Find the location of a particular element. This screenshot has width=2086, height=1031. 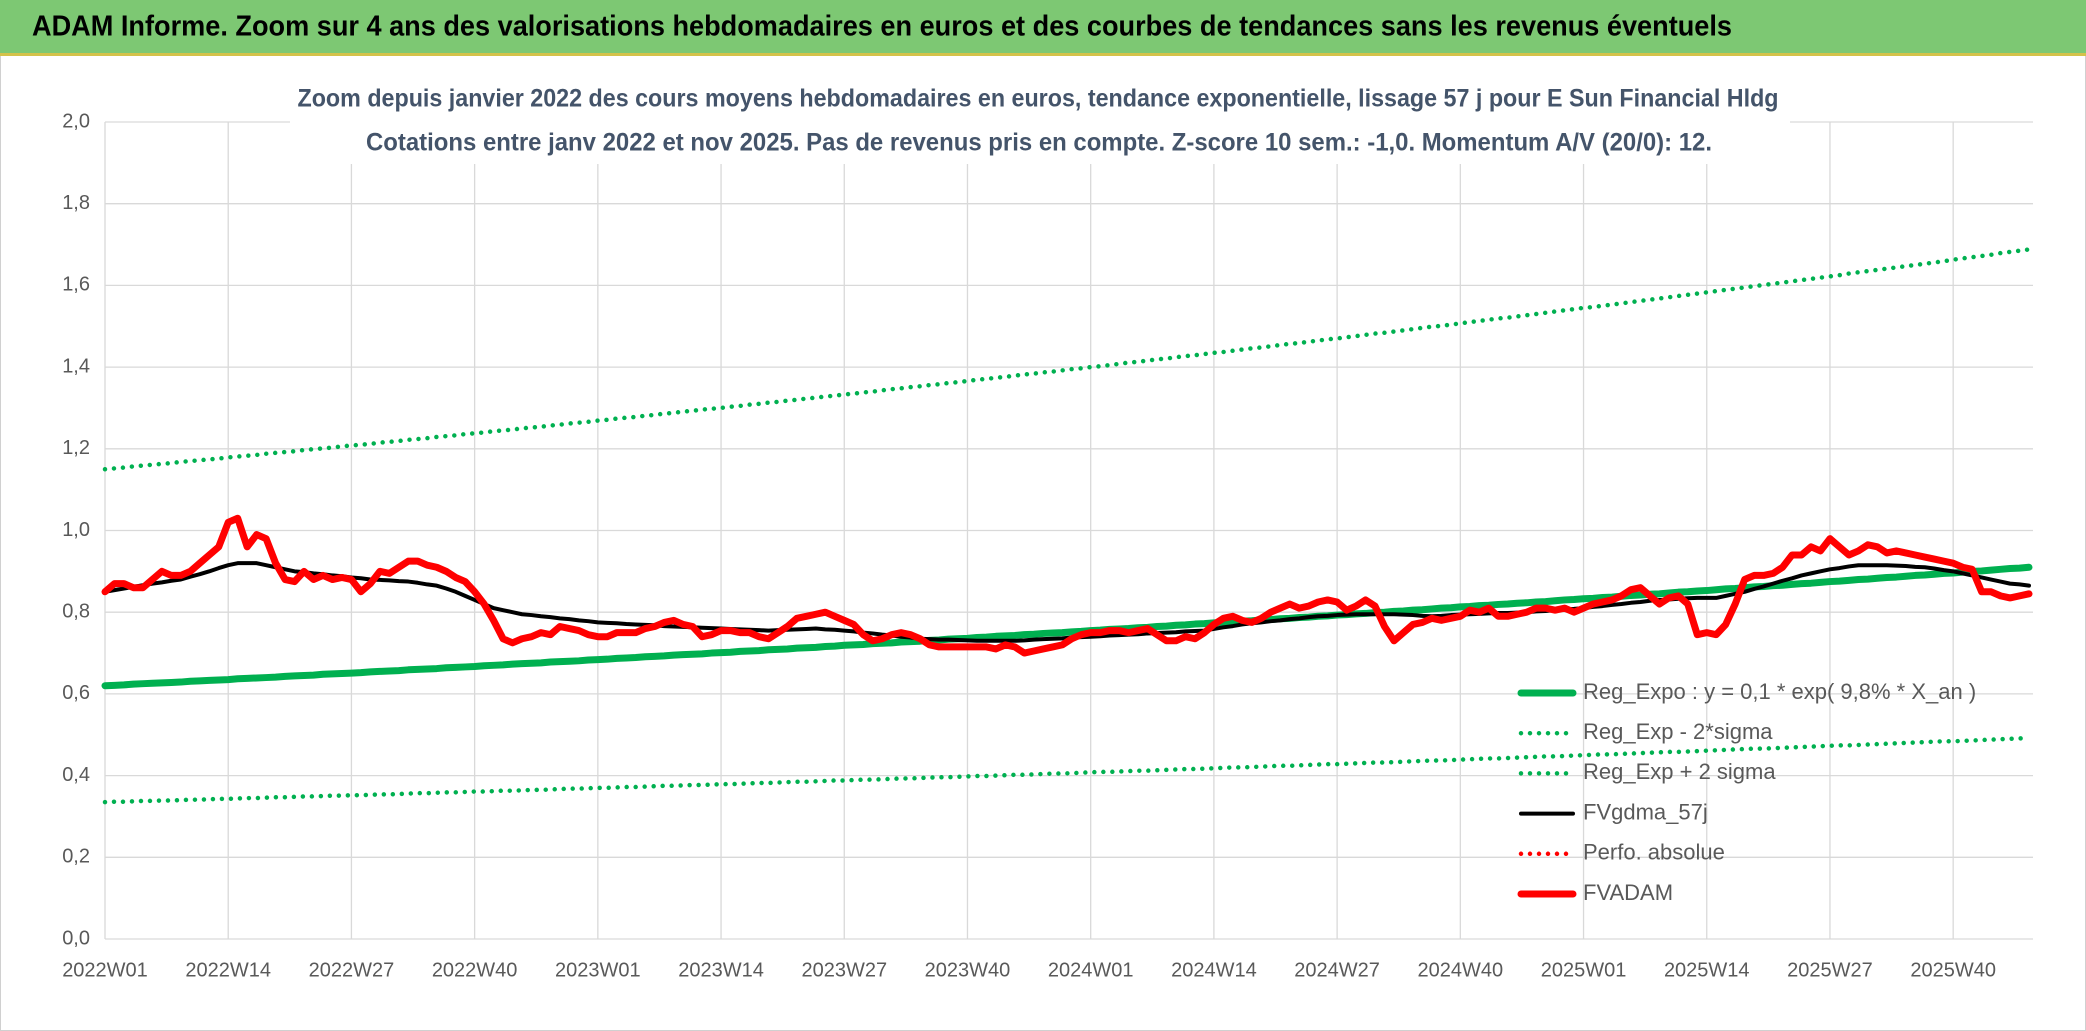

y-tick-label: 0,6 is located at coordinates (76, 693).